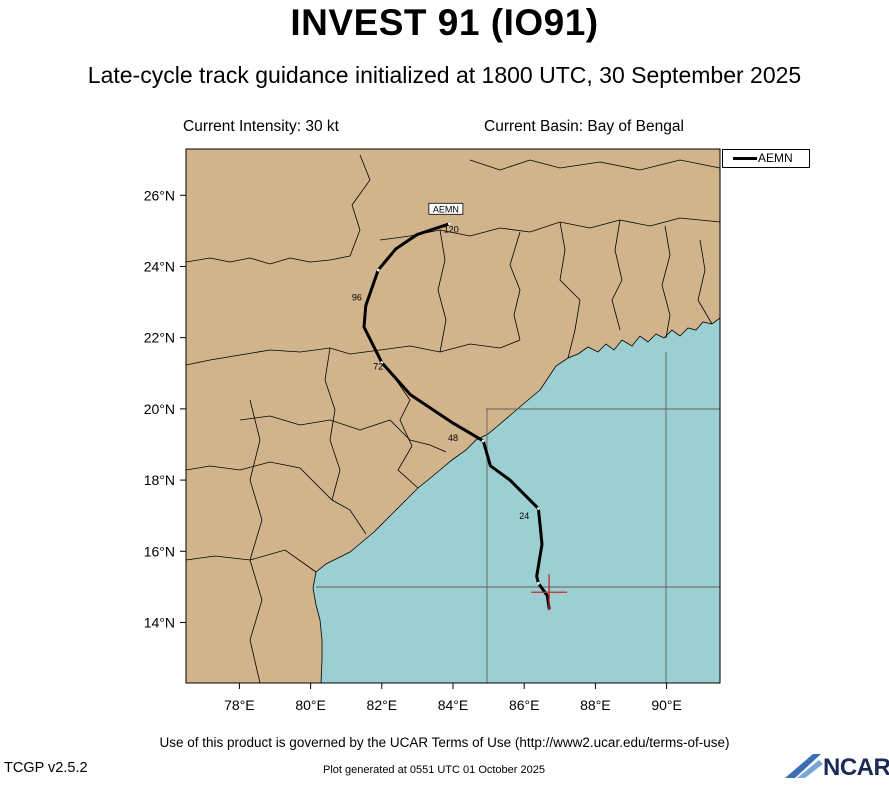 The image size is (889, 785). Describe the element at coordinates (159, 622) in the screenshot. I see `lat-tick-label: 14°N` at that location.